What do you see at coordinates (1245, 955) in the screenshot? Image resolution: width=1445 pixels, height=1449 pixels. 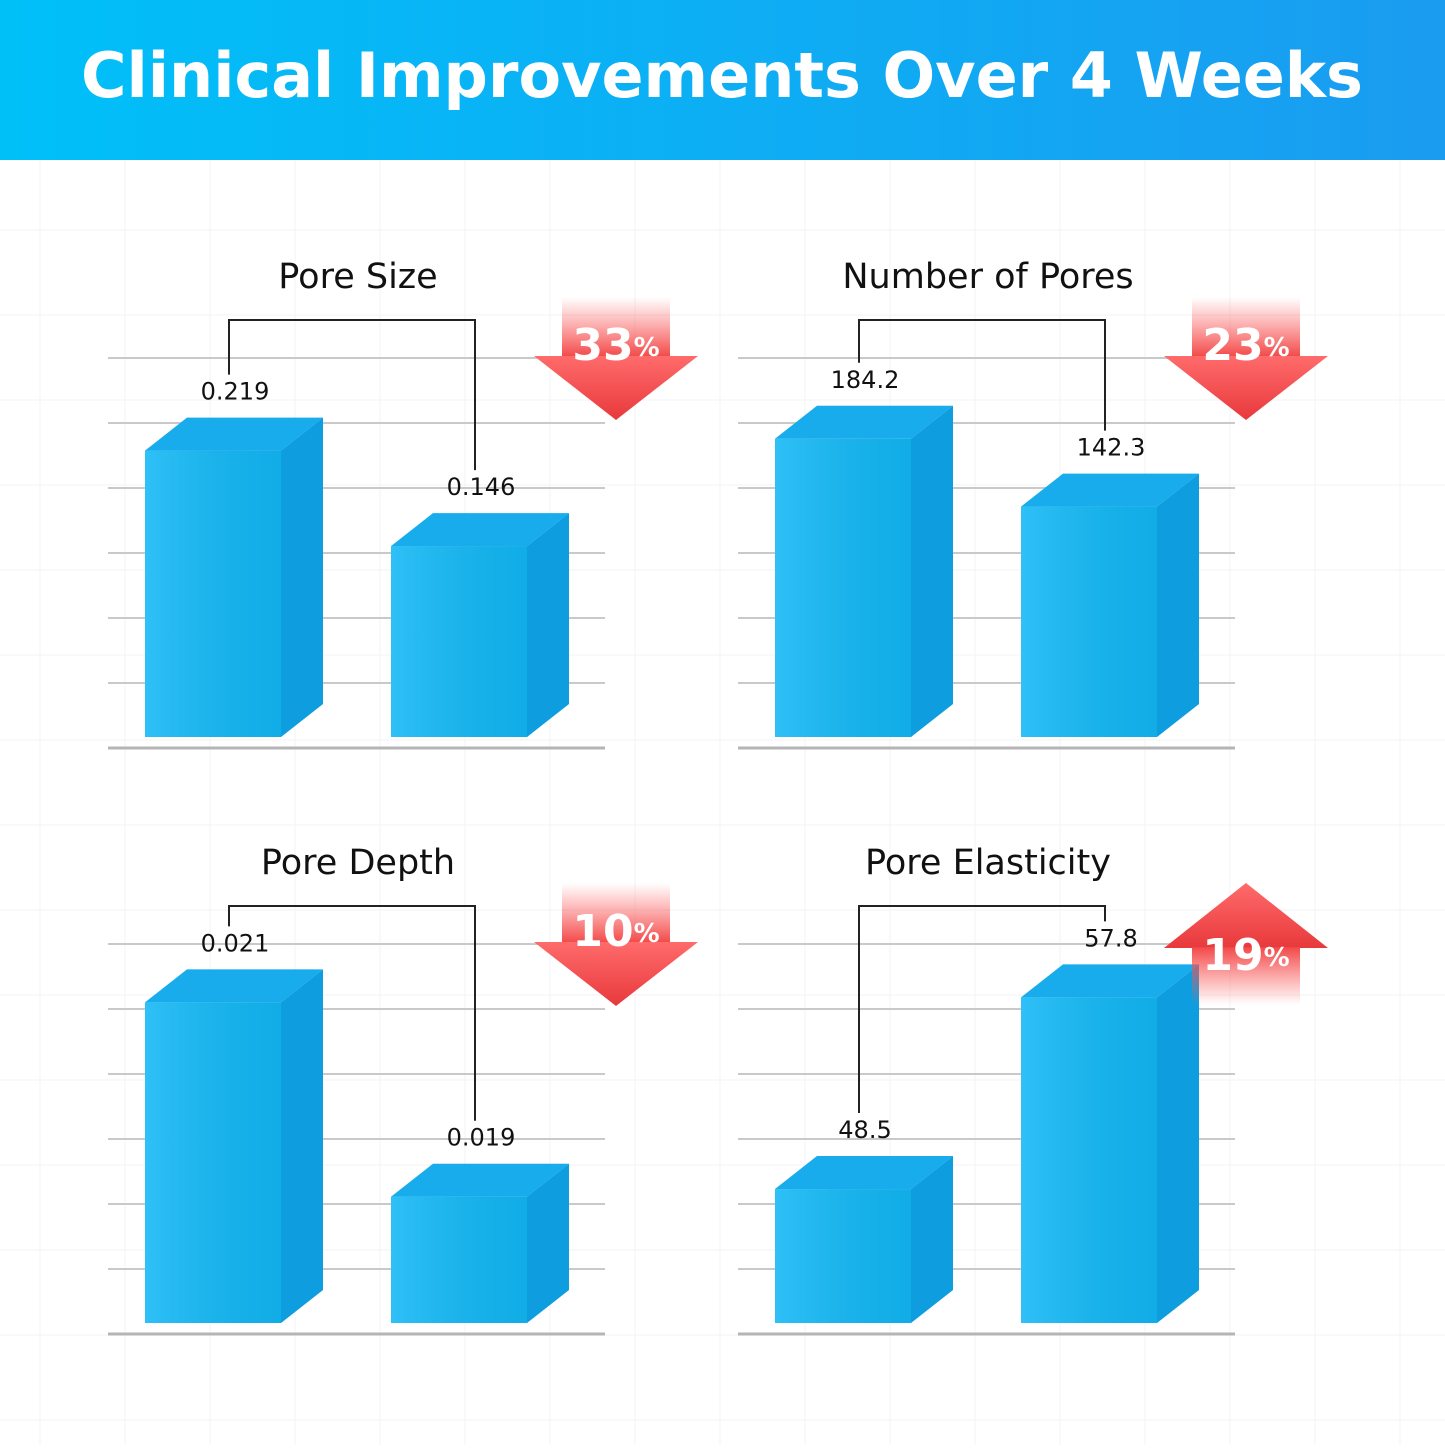 I see `change-label: 19%` at bounding box center [1245, 955].